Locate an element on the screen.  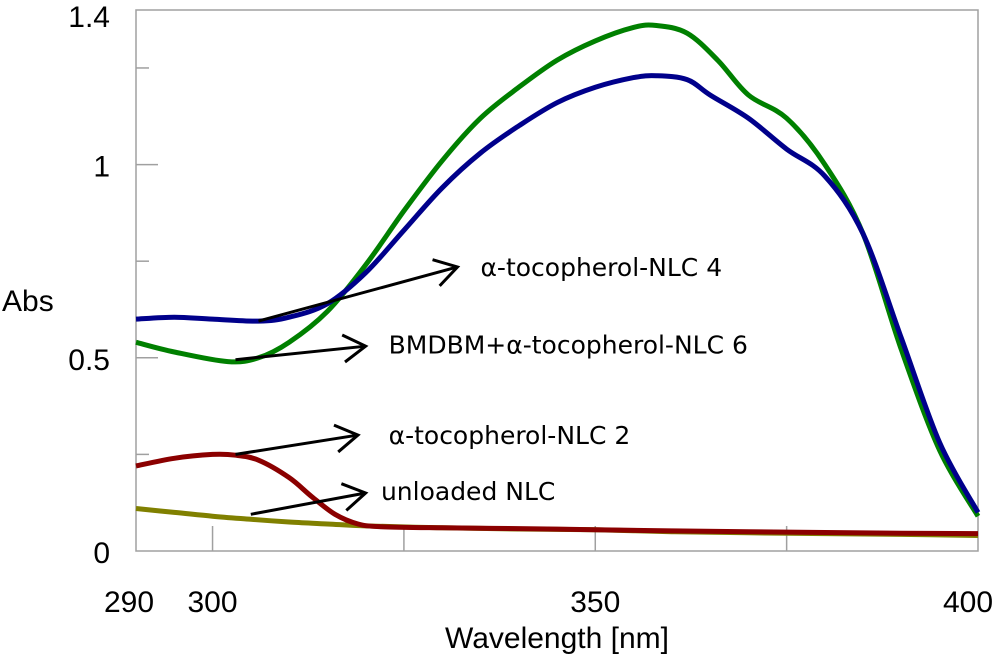
x-axis-title: Wavelength [nm] is located at coordinates (557, 638).